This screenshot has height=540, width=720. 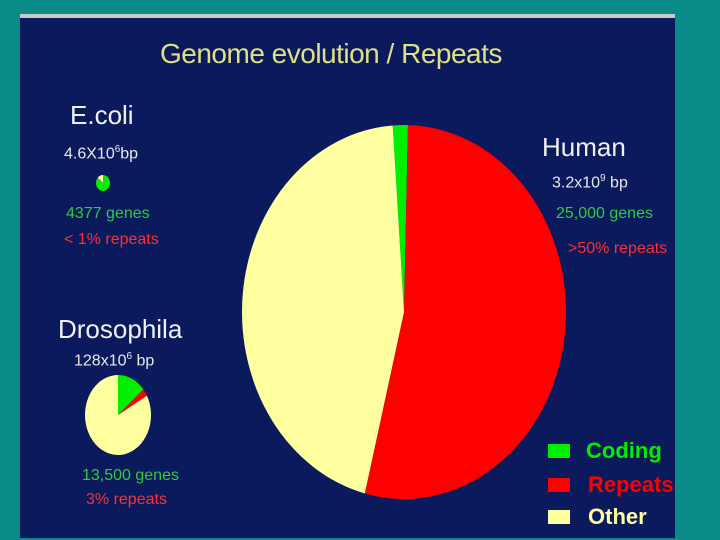 What do you see at coordinates (400, 218) in the screenshot?
I see `human-pie-slice-coding` at bounding box center [400, 218].